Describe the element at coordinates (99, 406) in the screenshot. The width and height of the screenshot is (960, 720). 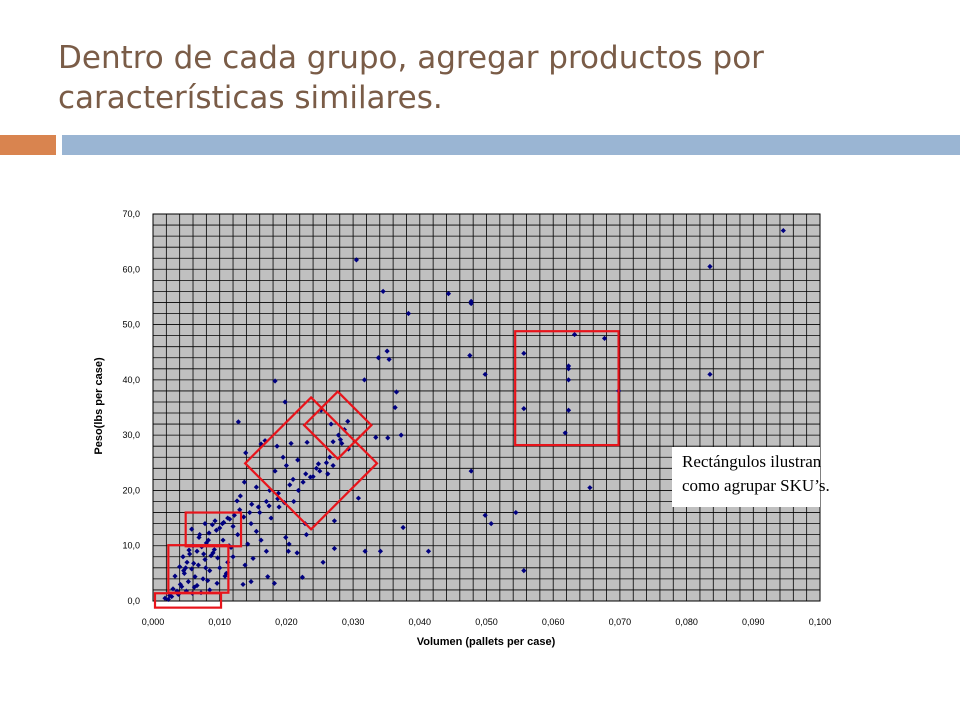
I see `y-axis-title: Peso(lbs per case)` at that location.